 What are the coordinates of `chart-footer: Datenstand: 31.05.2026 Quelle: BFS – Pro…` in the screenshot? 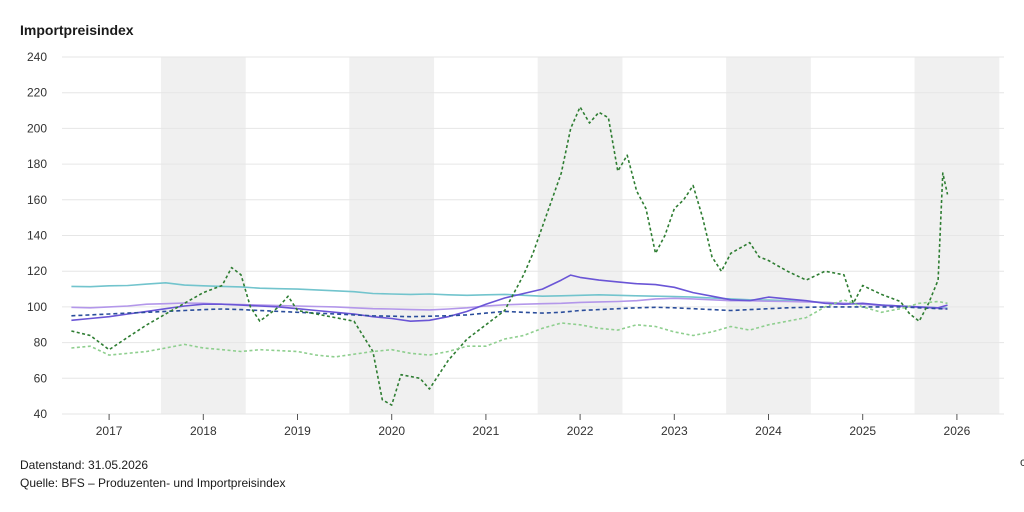 It's located at (152, 474).